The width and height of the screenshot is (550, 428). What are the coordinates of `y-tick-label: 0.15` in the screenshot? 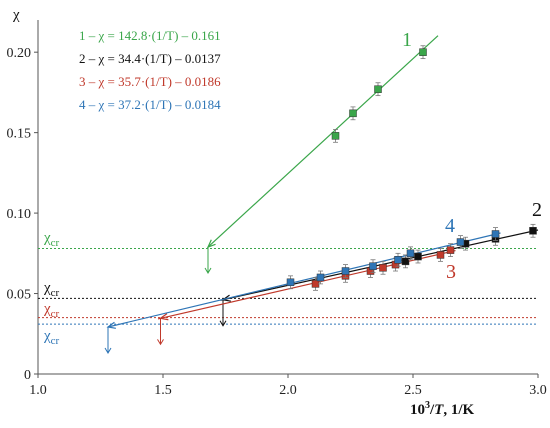 It's located at (19, 134).